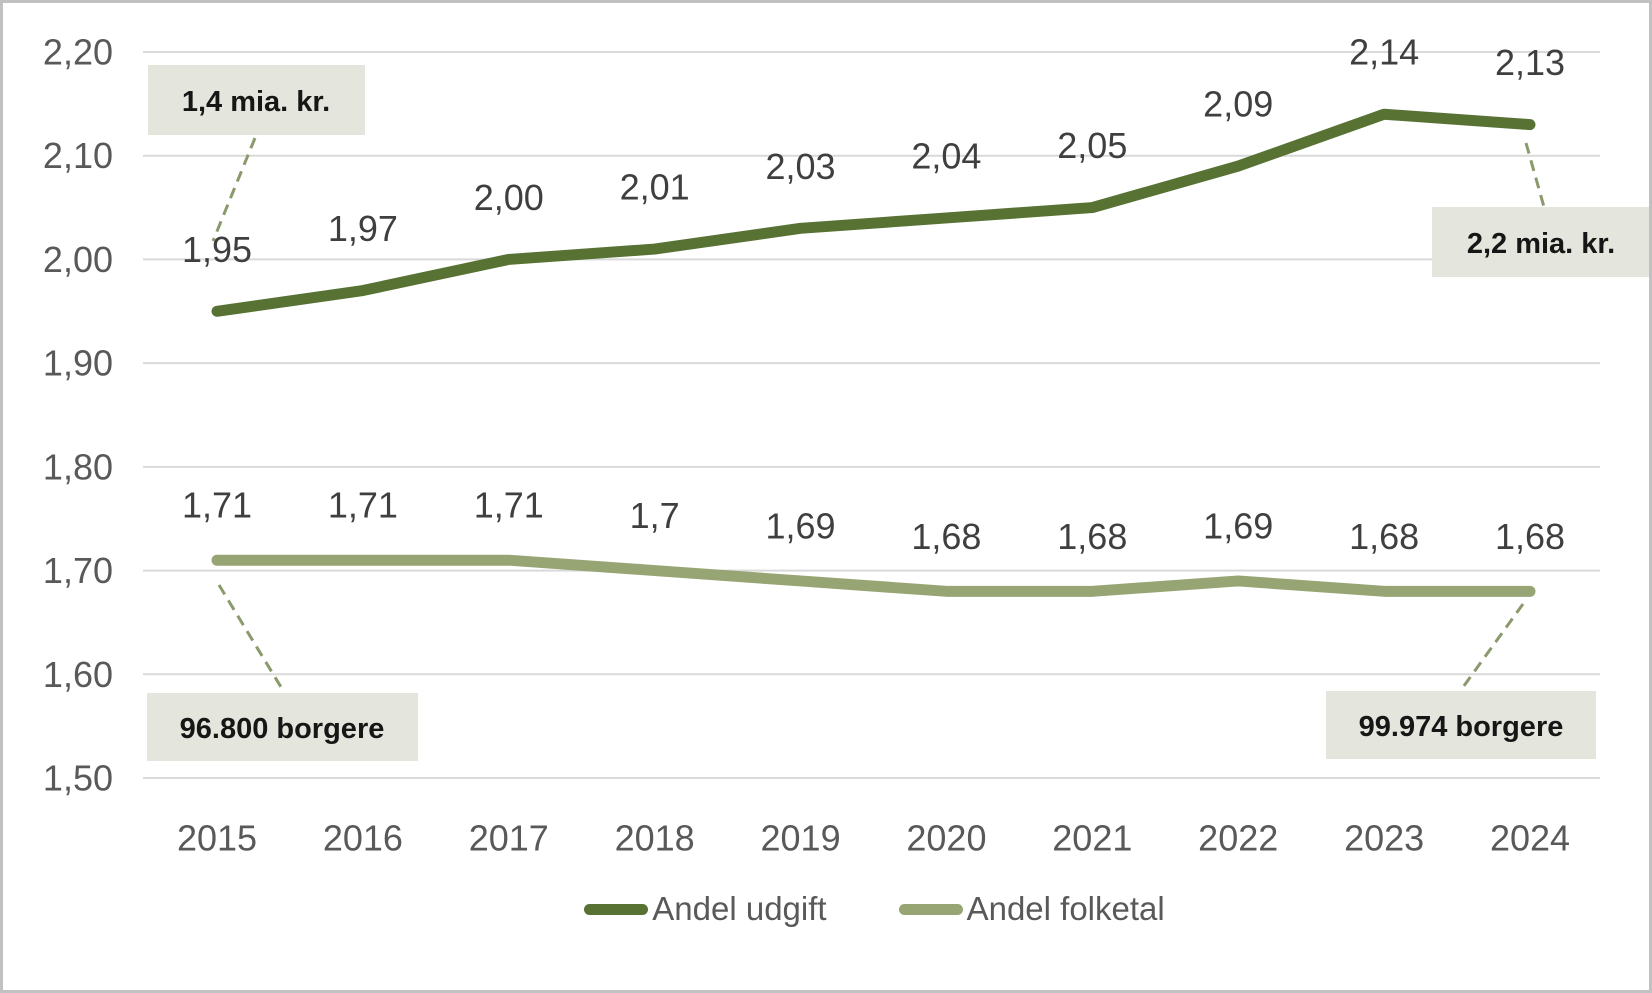 The image size is (1652, 993). Describe the element at coordinates (1092, 838) in the screenshot. I see `x-tick-label: 2021` at that location.